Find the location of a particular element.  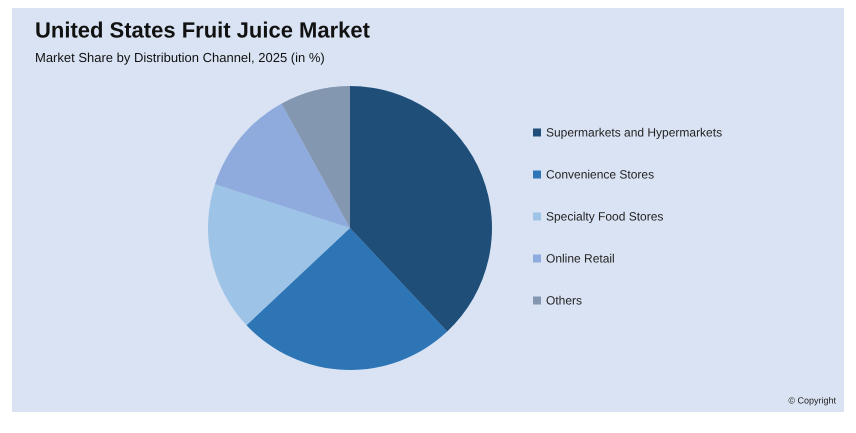

legend-label: Supermarkets and Hypermarkets is located at coordinates (634, 133).